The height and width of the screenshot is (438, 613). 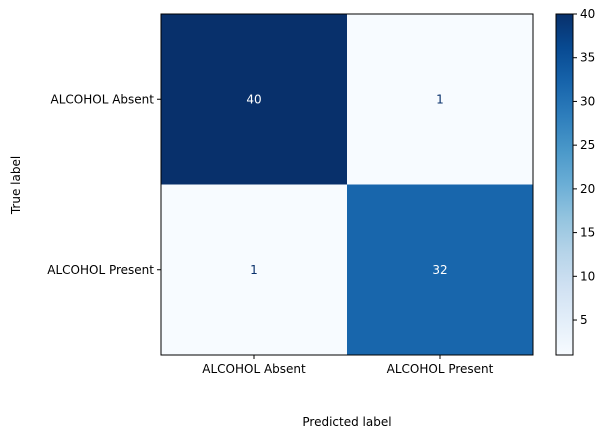 I want to click on x-axis-ticks: ALCOHOL Absent ALCOHOL Present, so click(x=348, y=365).